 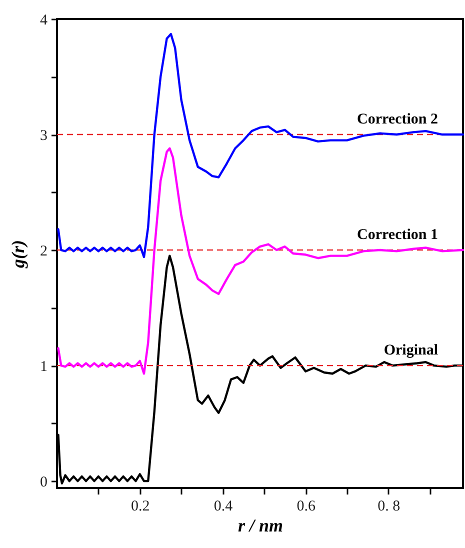 What do you see at coordinates (44, 482) in the screenshot?
I see `y-tick-label: 0` at bounding box center [44, 482].